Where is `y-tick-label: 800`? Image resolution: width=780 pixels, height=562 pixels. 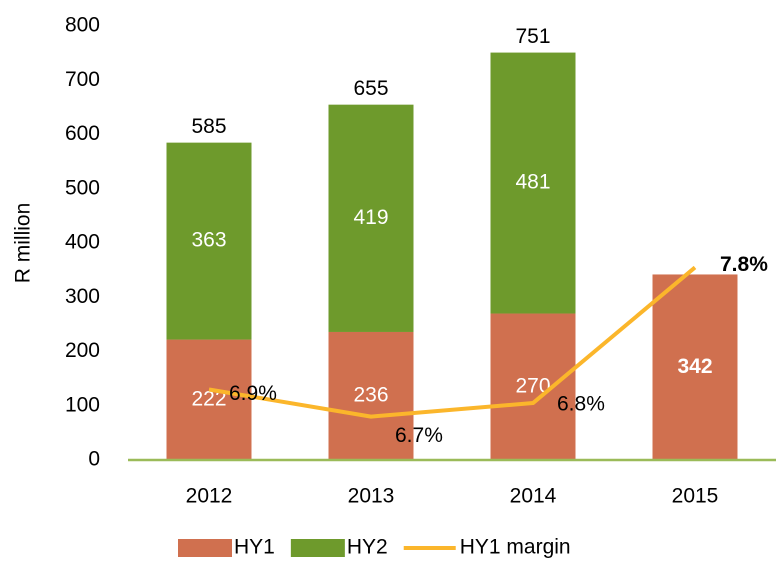
y-tick-label: 800 is located at coordinates (82, 25).